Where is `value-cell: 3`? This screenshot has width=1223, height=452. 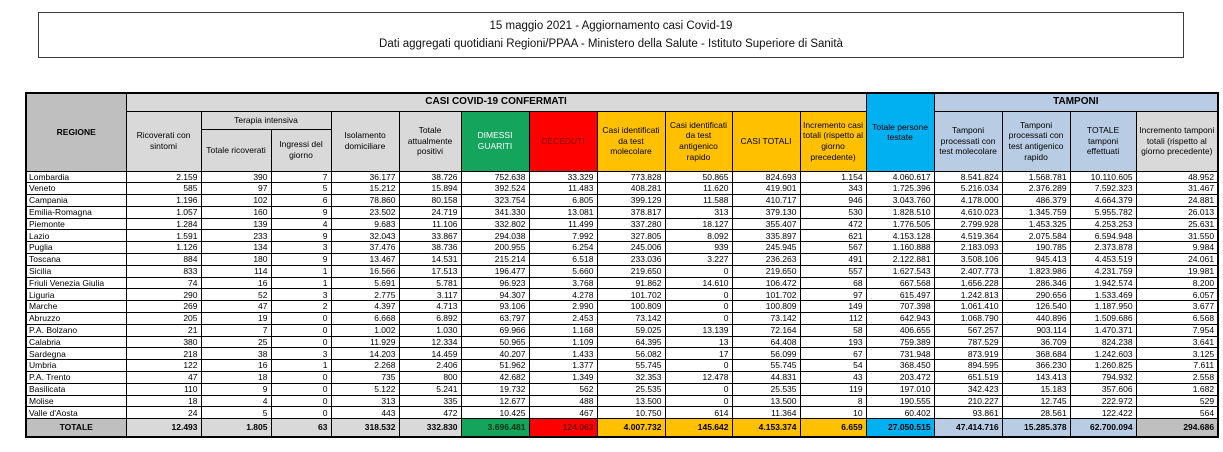 value-cell: 3 is located at coordinates (301, 248).